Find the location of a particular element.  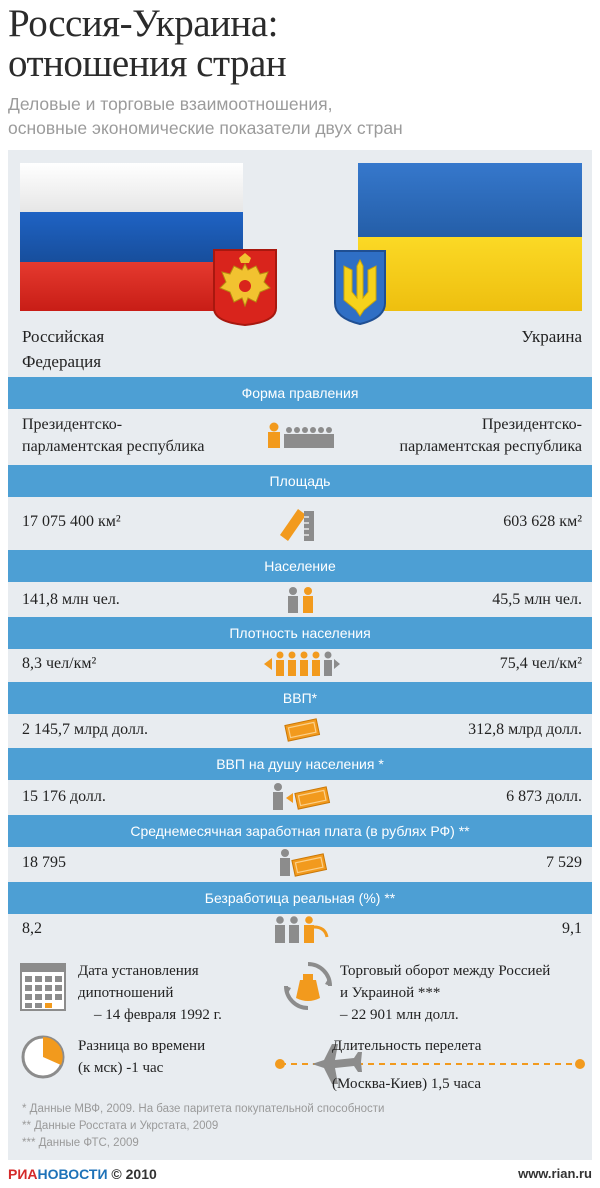

people-icon is located at coordinates (300, 600).